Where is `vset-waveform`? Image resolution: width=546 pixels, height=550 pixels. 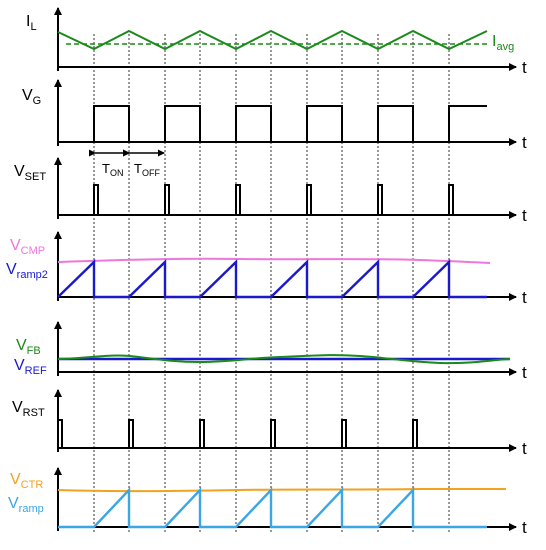
vset-waveform is located at coordinates (272, 200).